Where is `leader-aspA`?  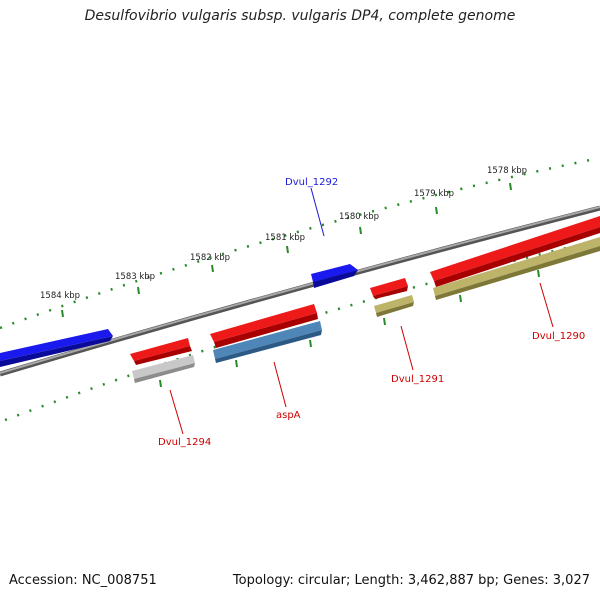
leader-aspA is located at coordinates (280, 384).